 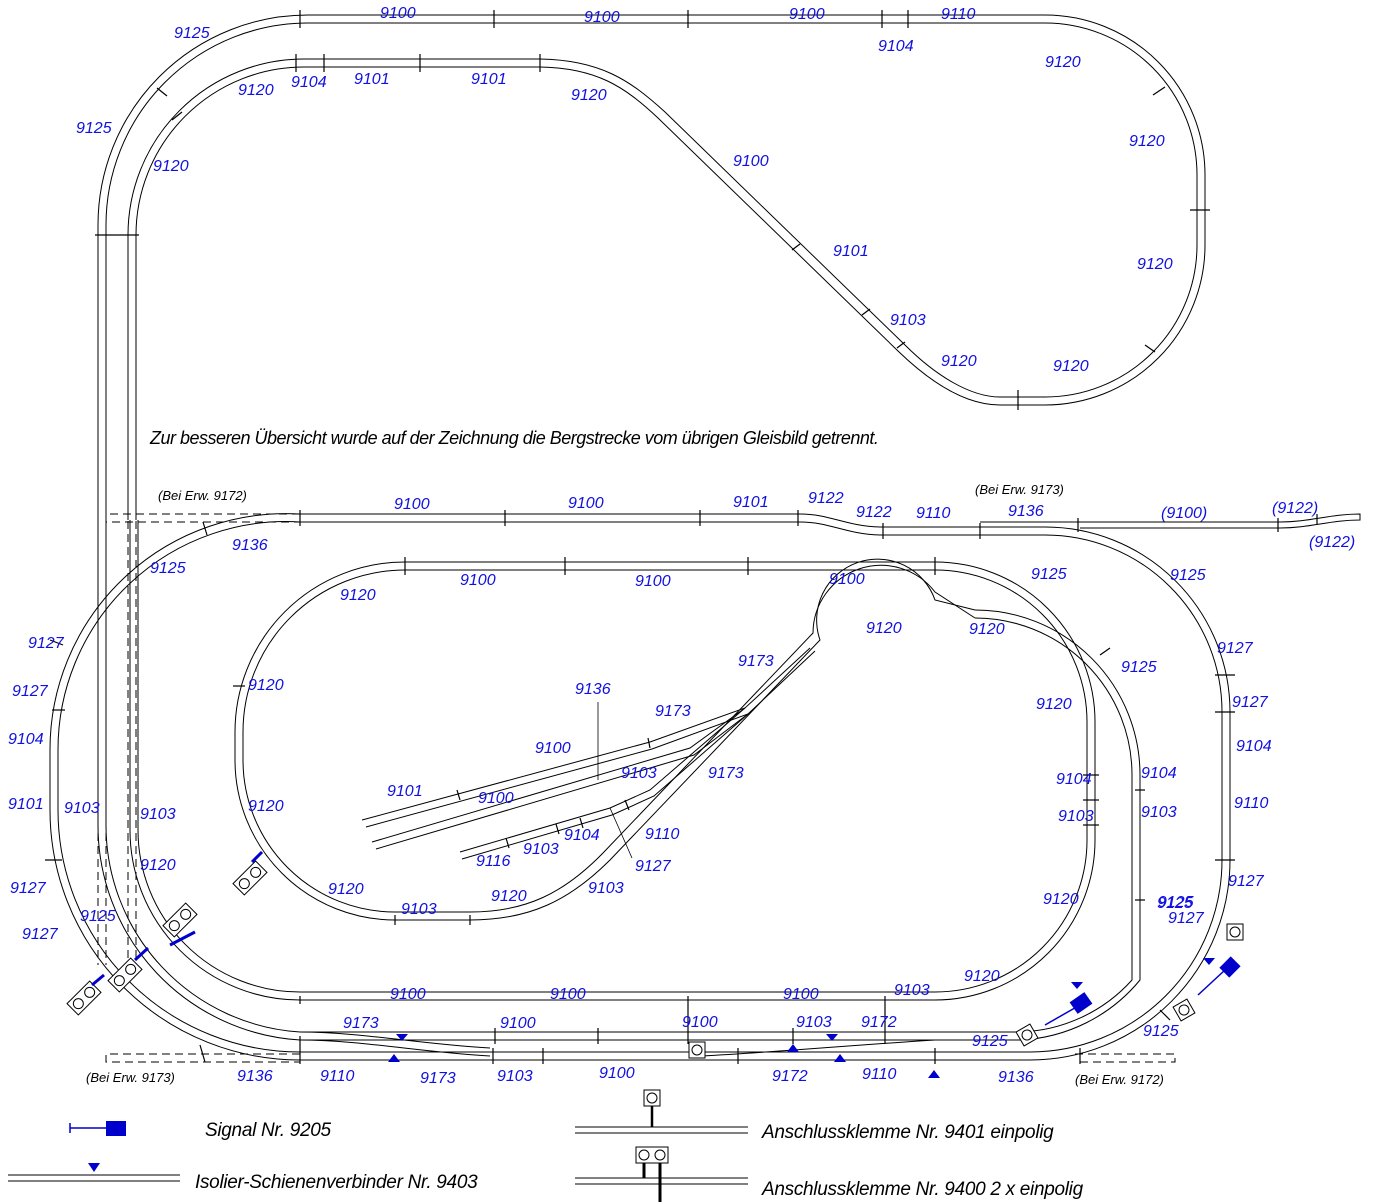 What do you see at coordinates (202, 495) in the screenshot?
I see `note-bei-erw-9172-top: (Bei Erw. 9172)` at bounding box center [202, 495].